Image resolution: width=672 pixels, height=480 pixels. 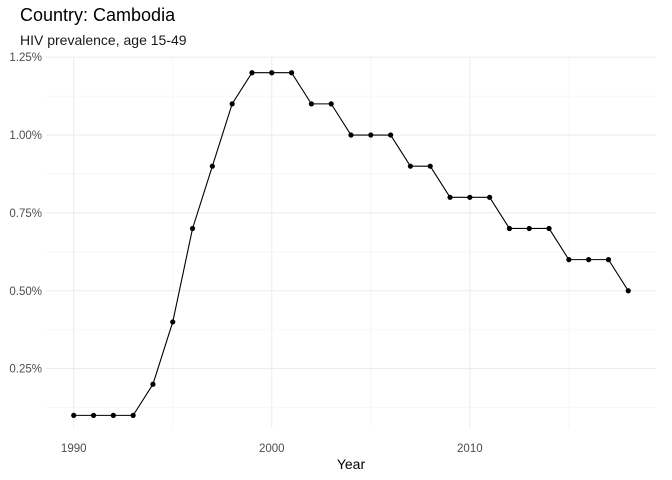 I want to click on x-axis-title: Year, so click(x=351, y=464).